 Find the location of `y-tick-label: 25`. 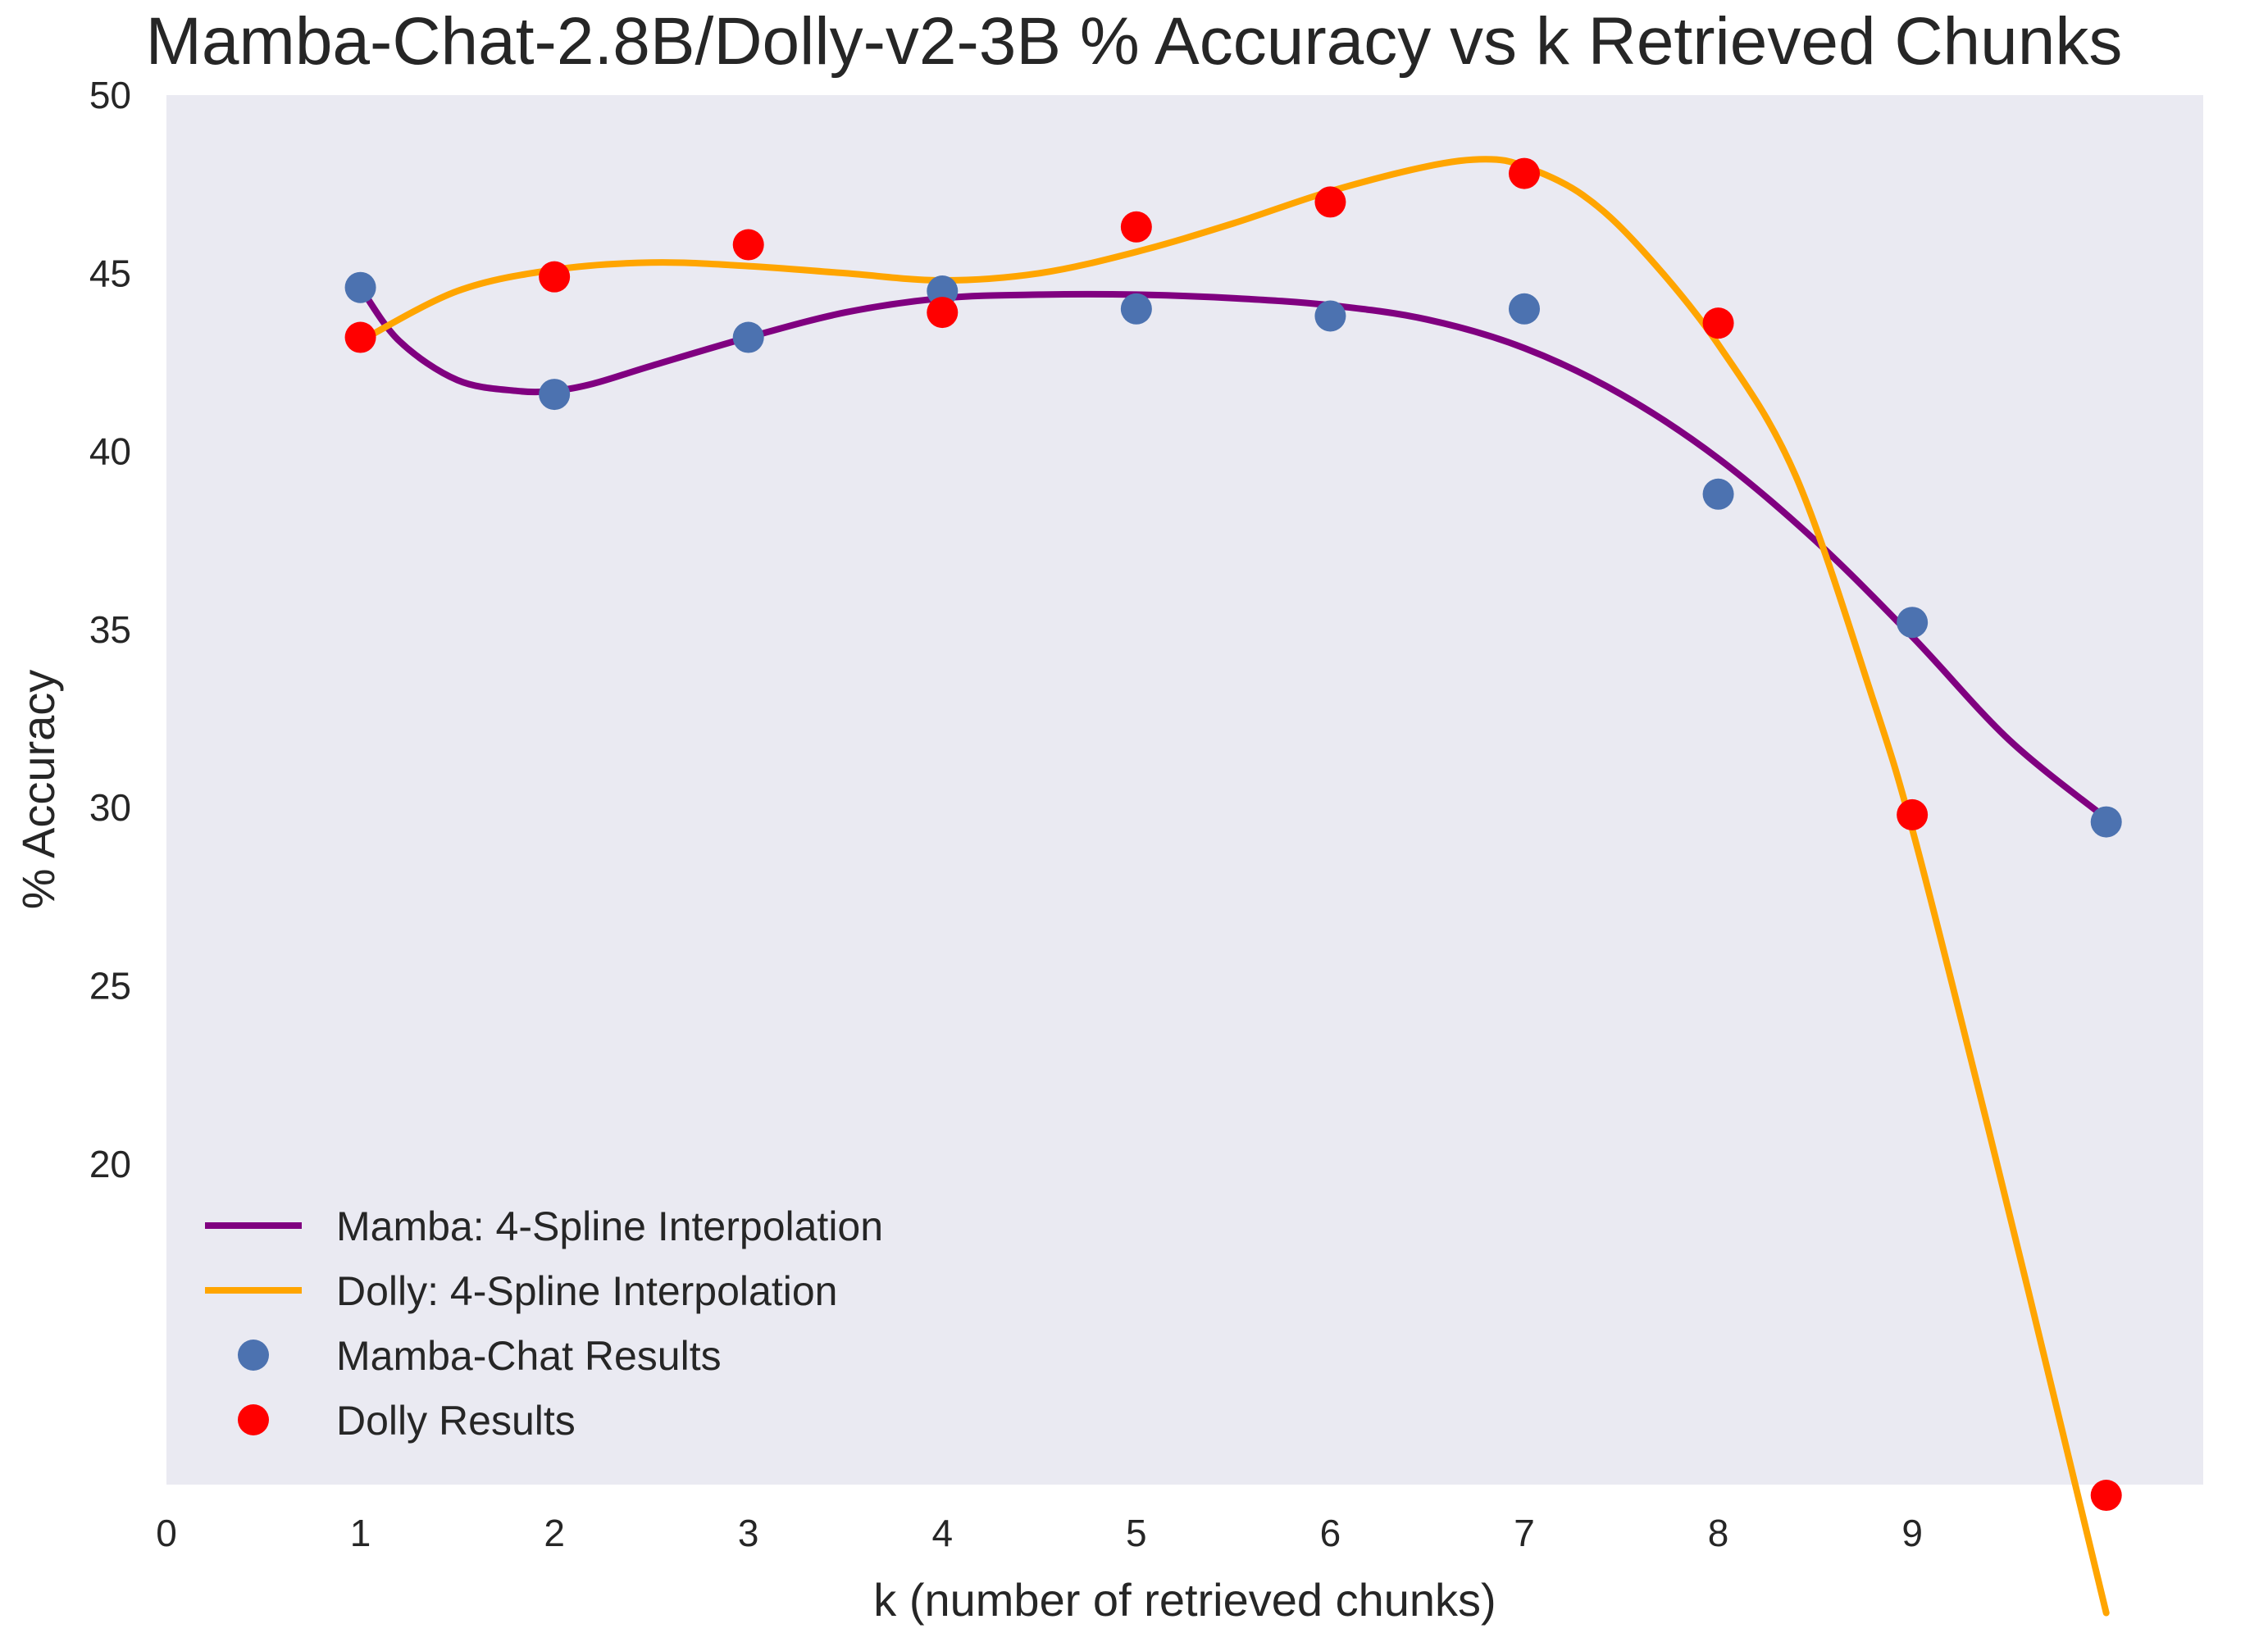

y-tick-label: 25 is located at coordinates (110, 986).